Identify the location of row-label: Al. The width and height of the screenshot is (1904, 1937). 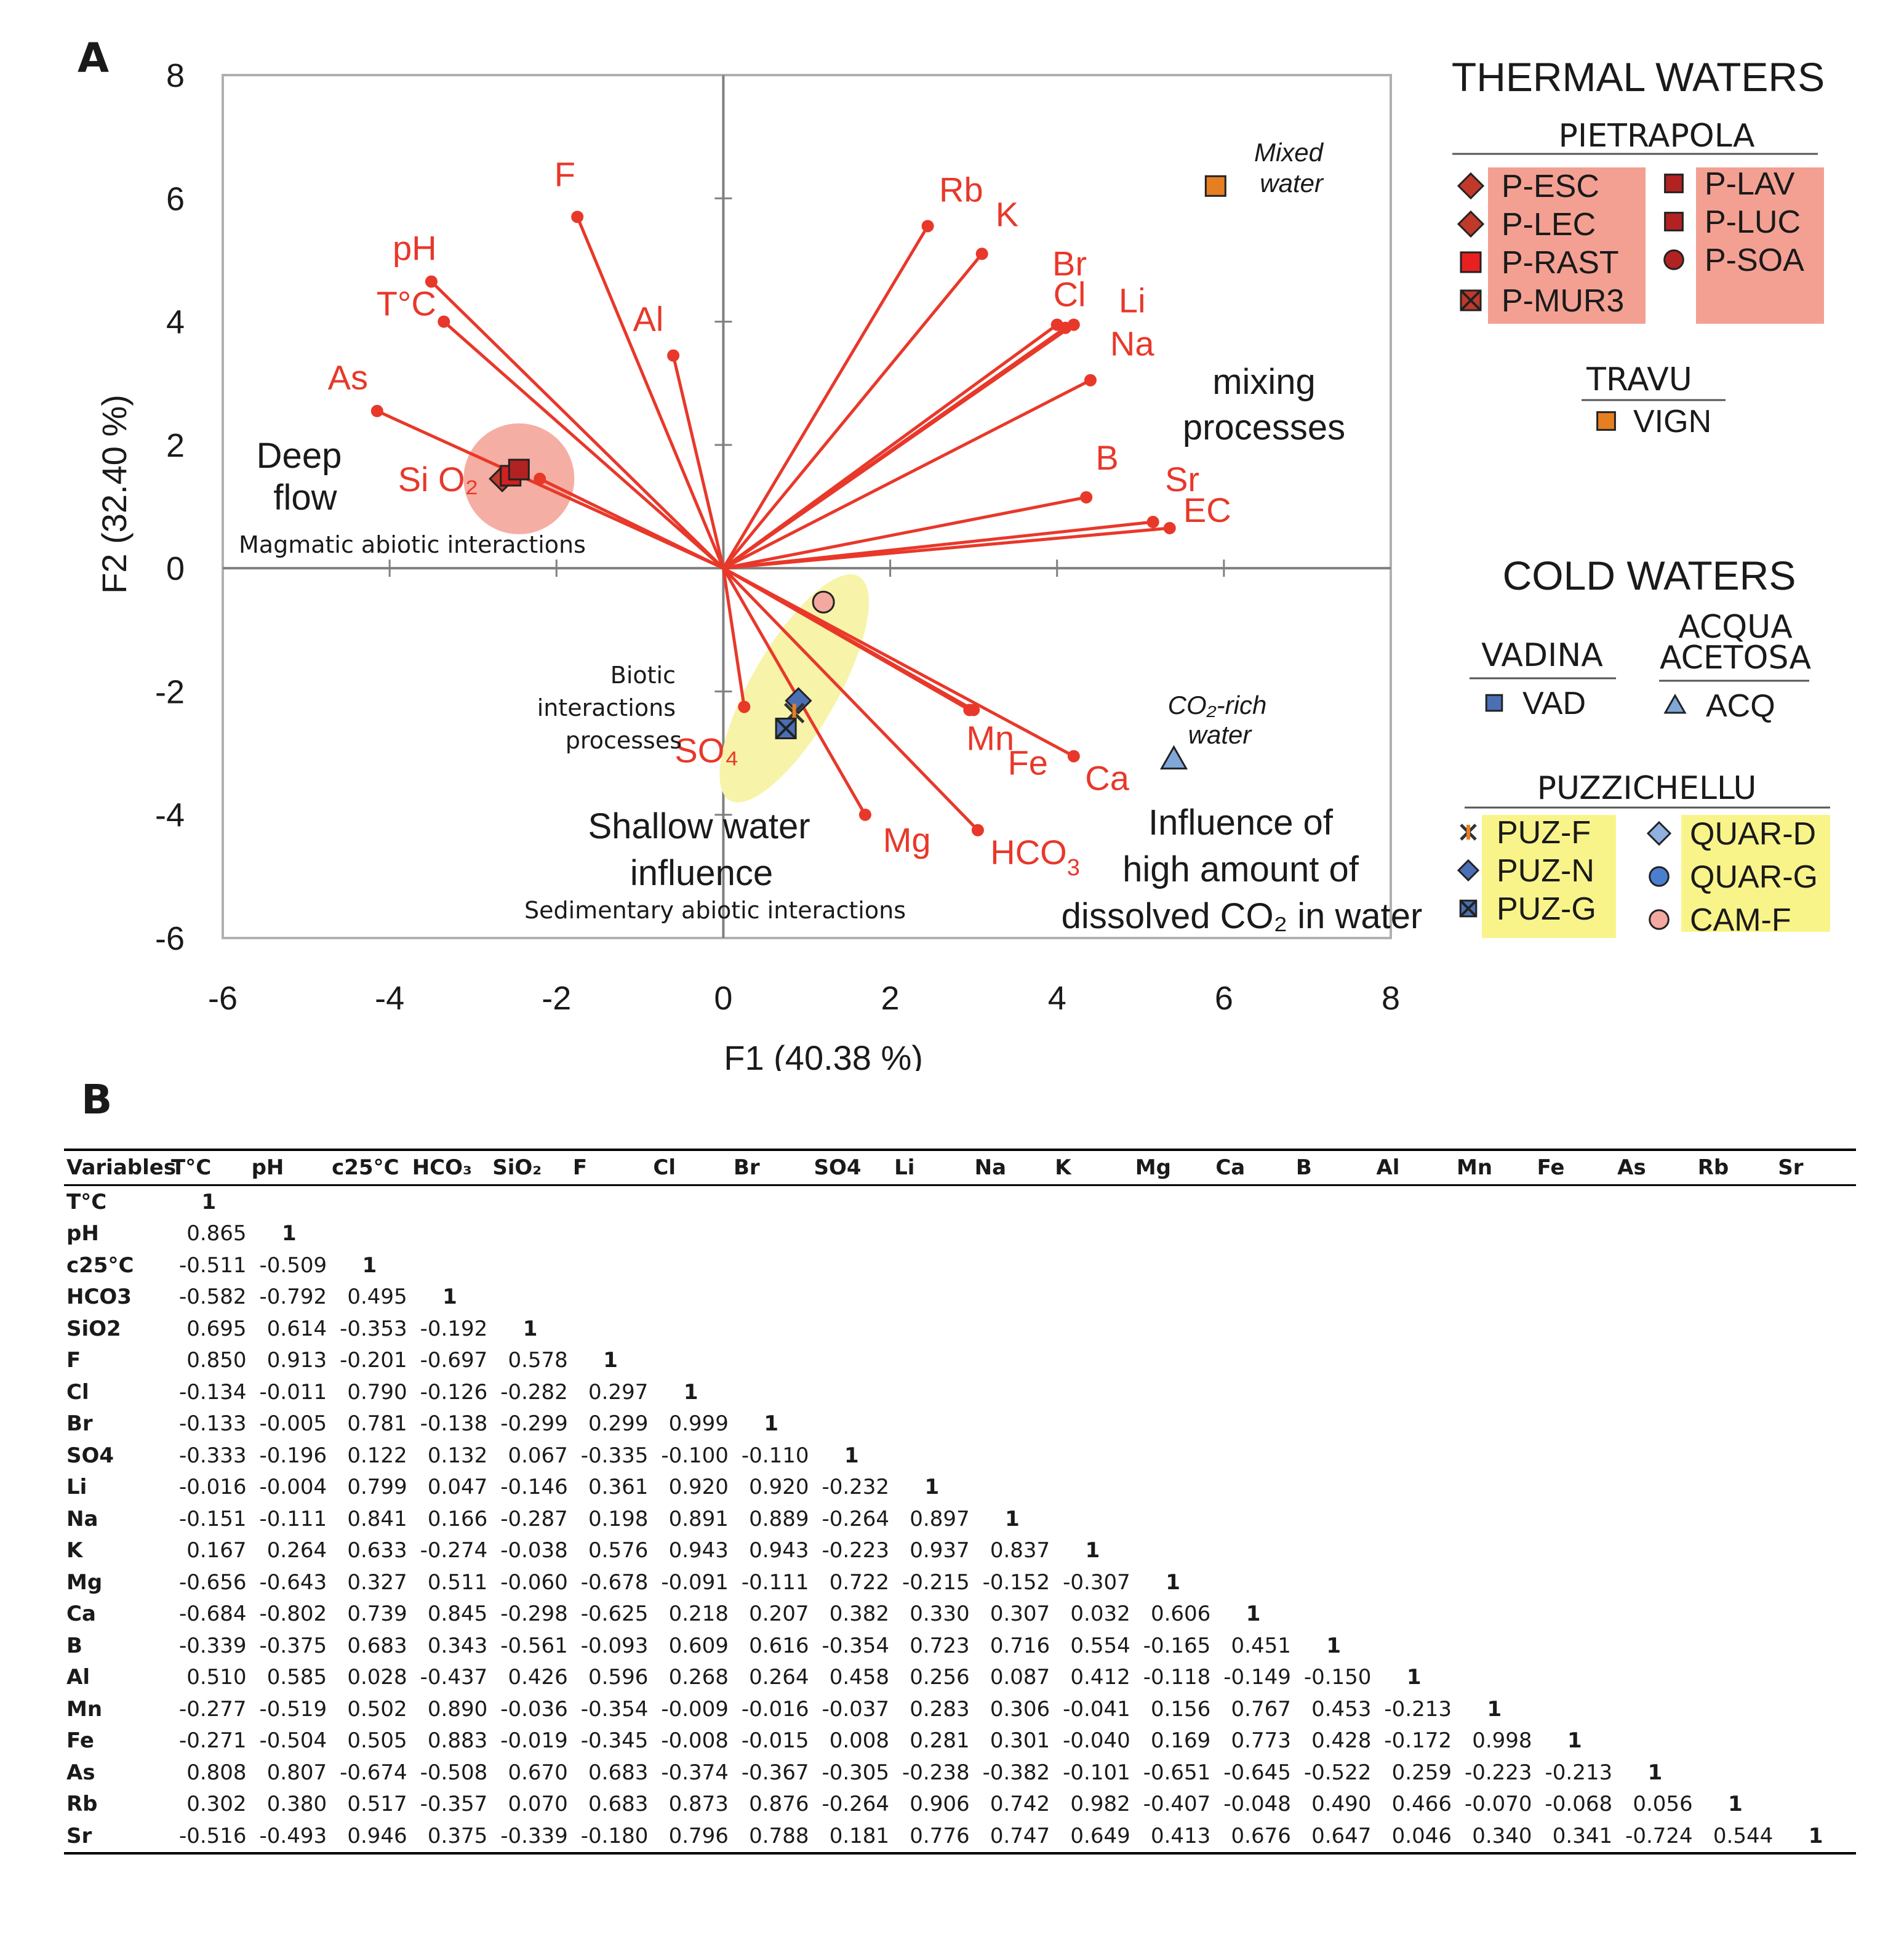
(78, 1678).